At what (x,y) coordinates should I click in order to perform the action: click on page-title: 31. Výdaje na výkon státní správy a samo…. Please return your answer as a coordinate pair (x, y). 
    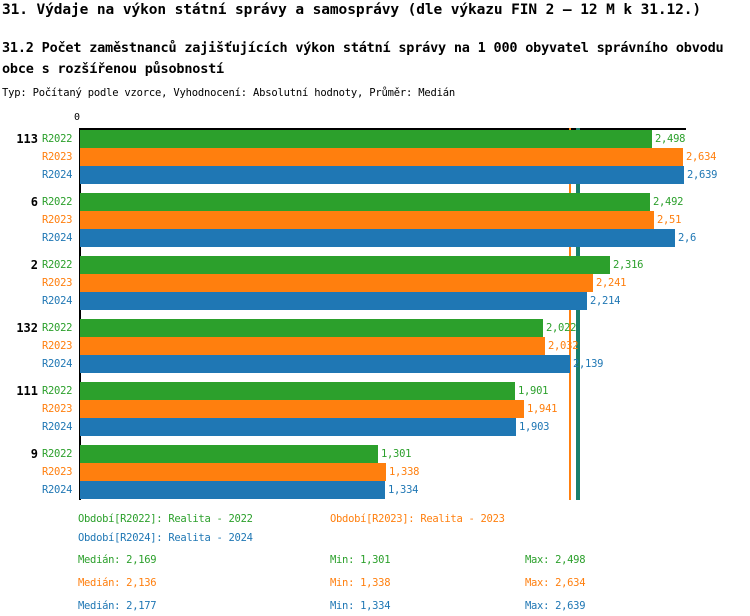
    Looking at the image, I should click on (352, 10).